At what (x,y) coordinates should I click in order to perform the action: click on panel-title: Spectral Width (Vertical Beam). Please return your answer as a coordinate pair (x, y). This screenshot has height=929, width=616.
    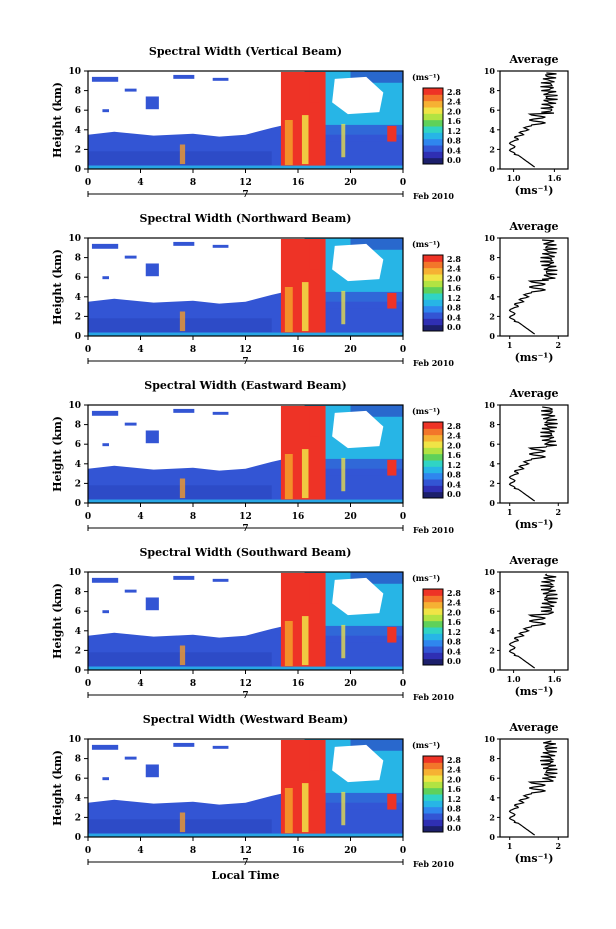
    Looking at the image, I should click on (245, 51).